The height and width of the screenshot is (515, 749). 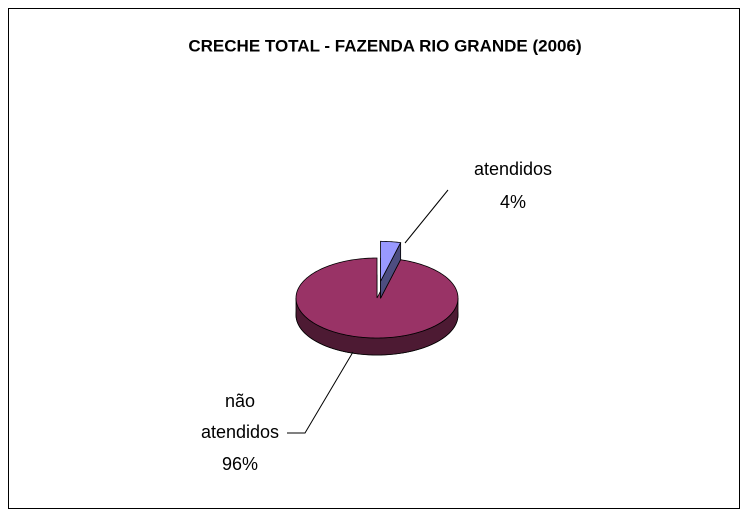 I want to click on slice-label: atendidos, so click(x=513, y=169).